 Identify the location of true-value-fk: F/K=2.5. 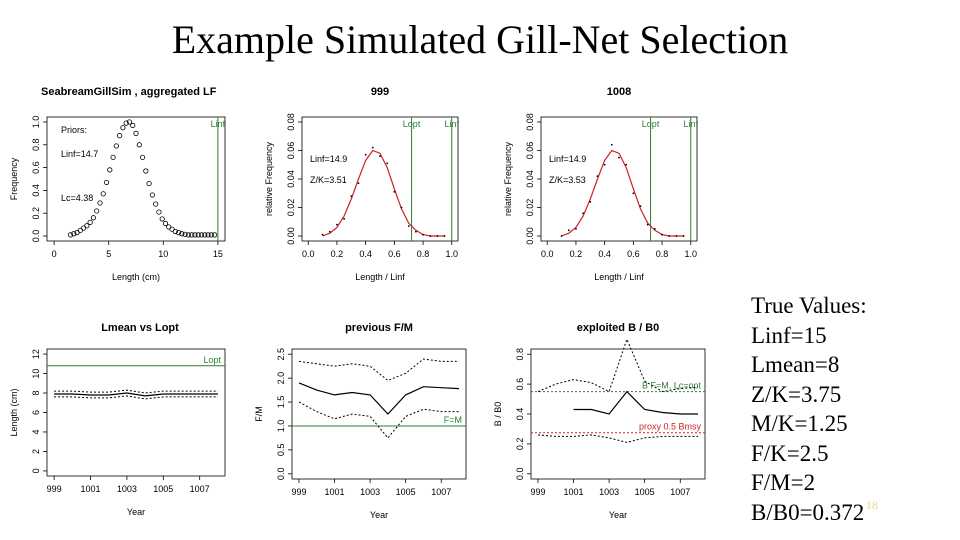
(790, 453).